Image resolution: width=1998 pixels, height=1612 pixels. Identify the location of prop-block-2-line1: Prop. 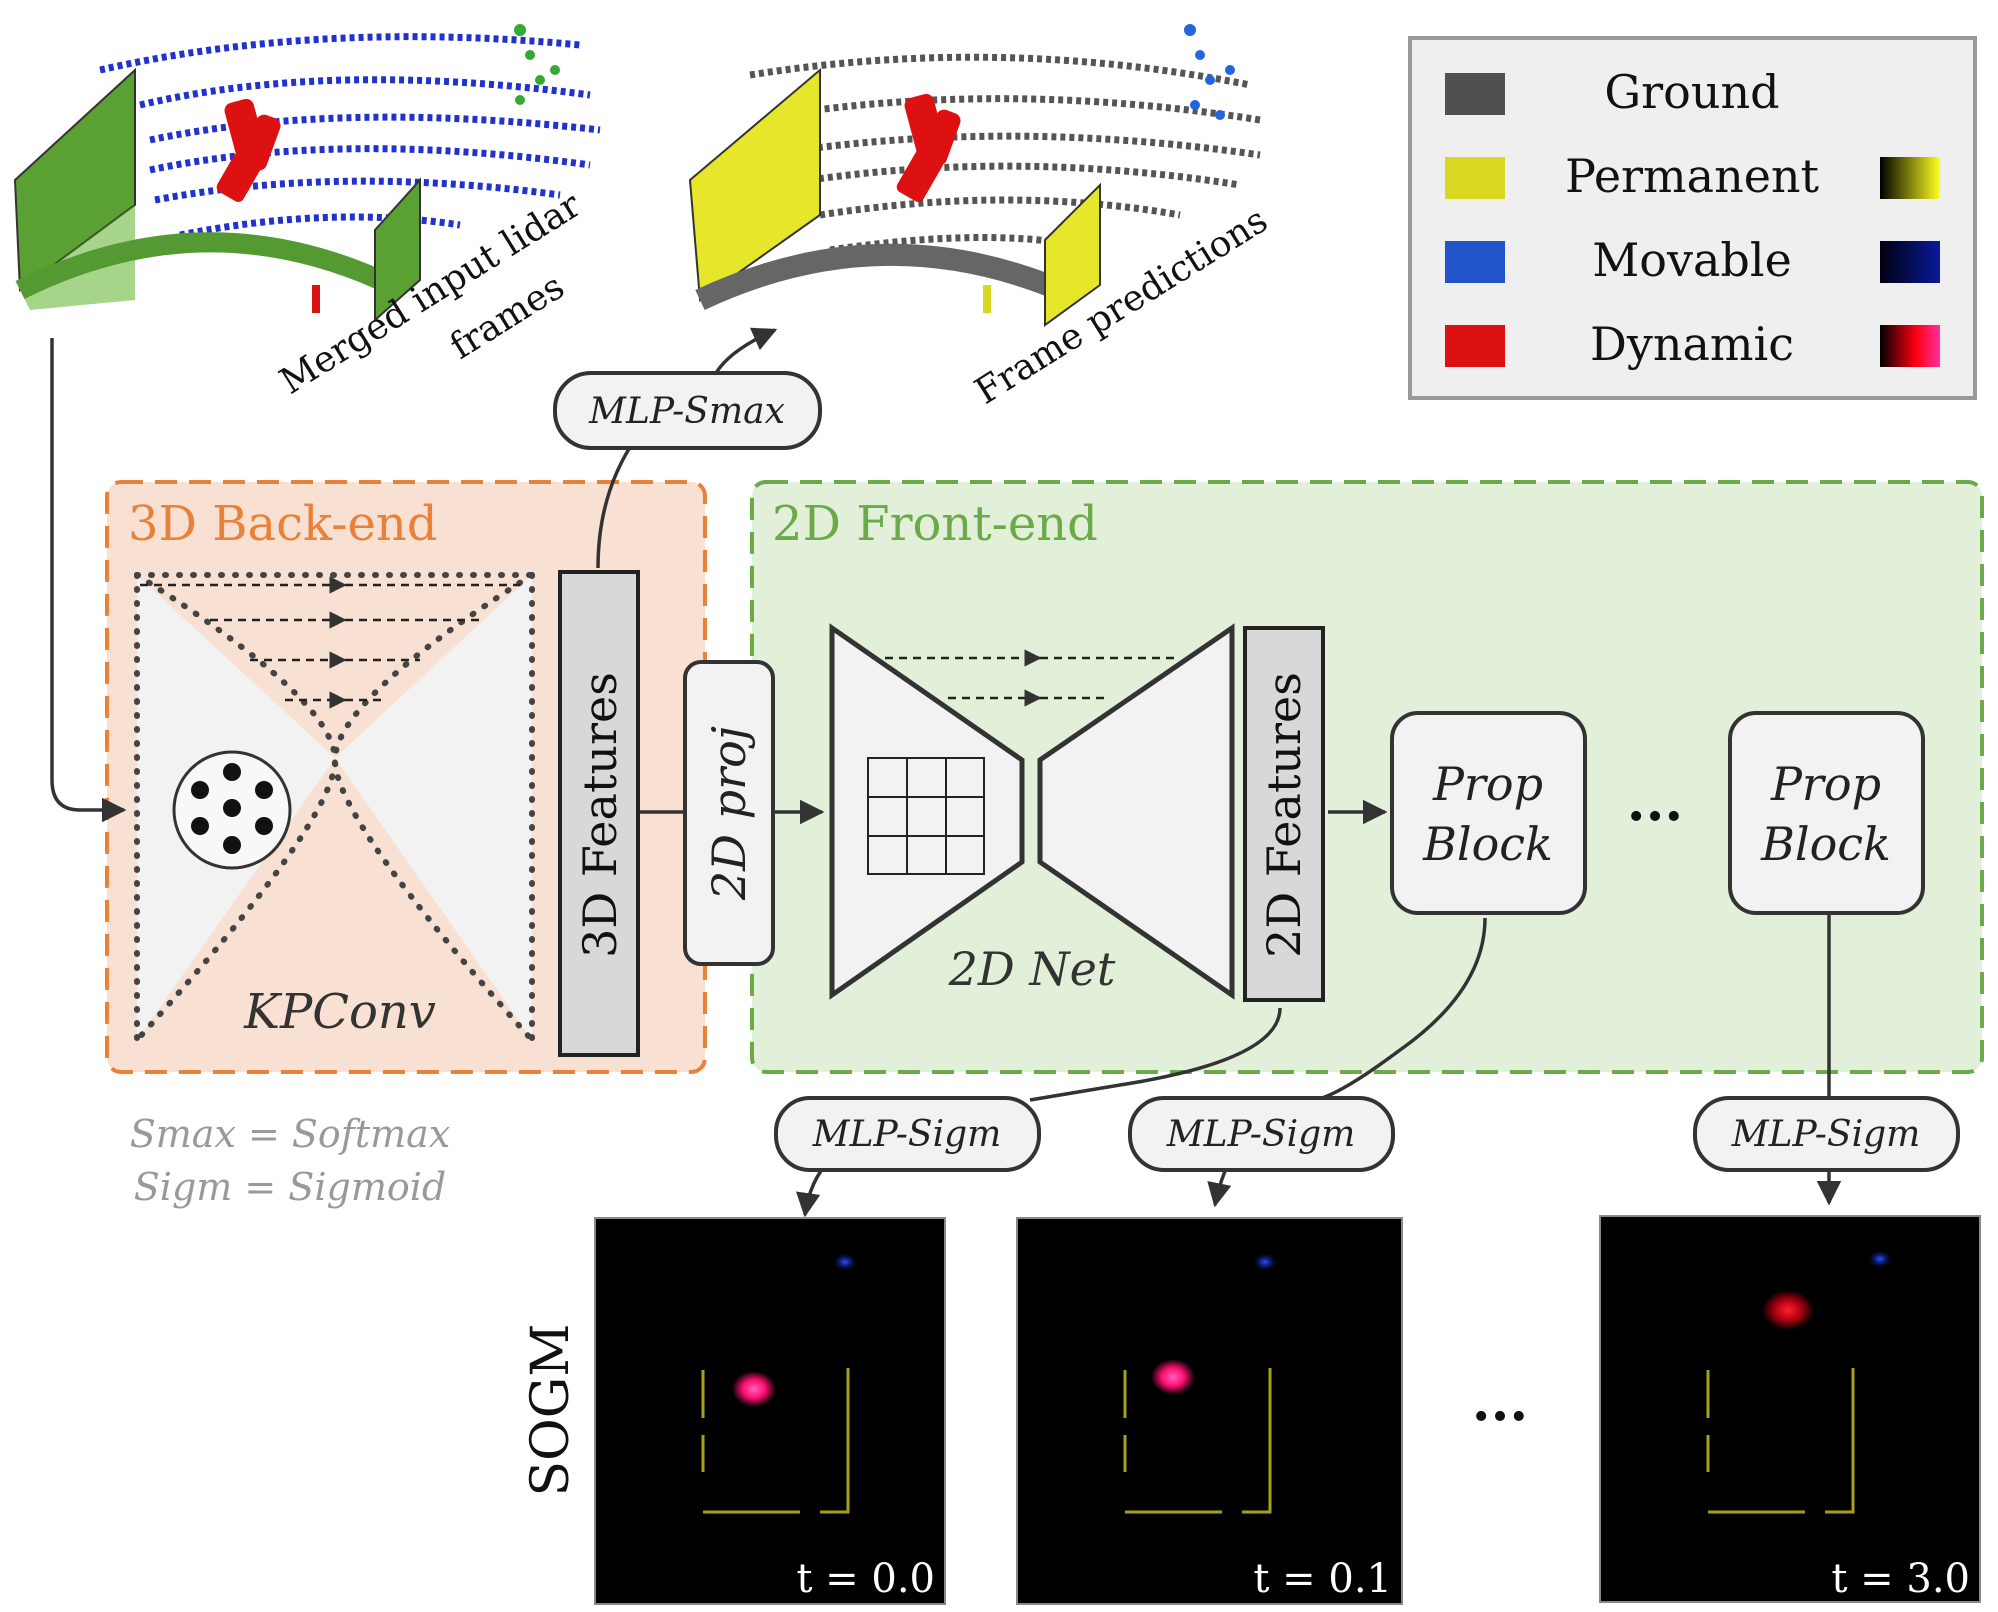
(1825, 784).